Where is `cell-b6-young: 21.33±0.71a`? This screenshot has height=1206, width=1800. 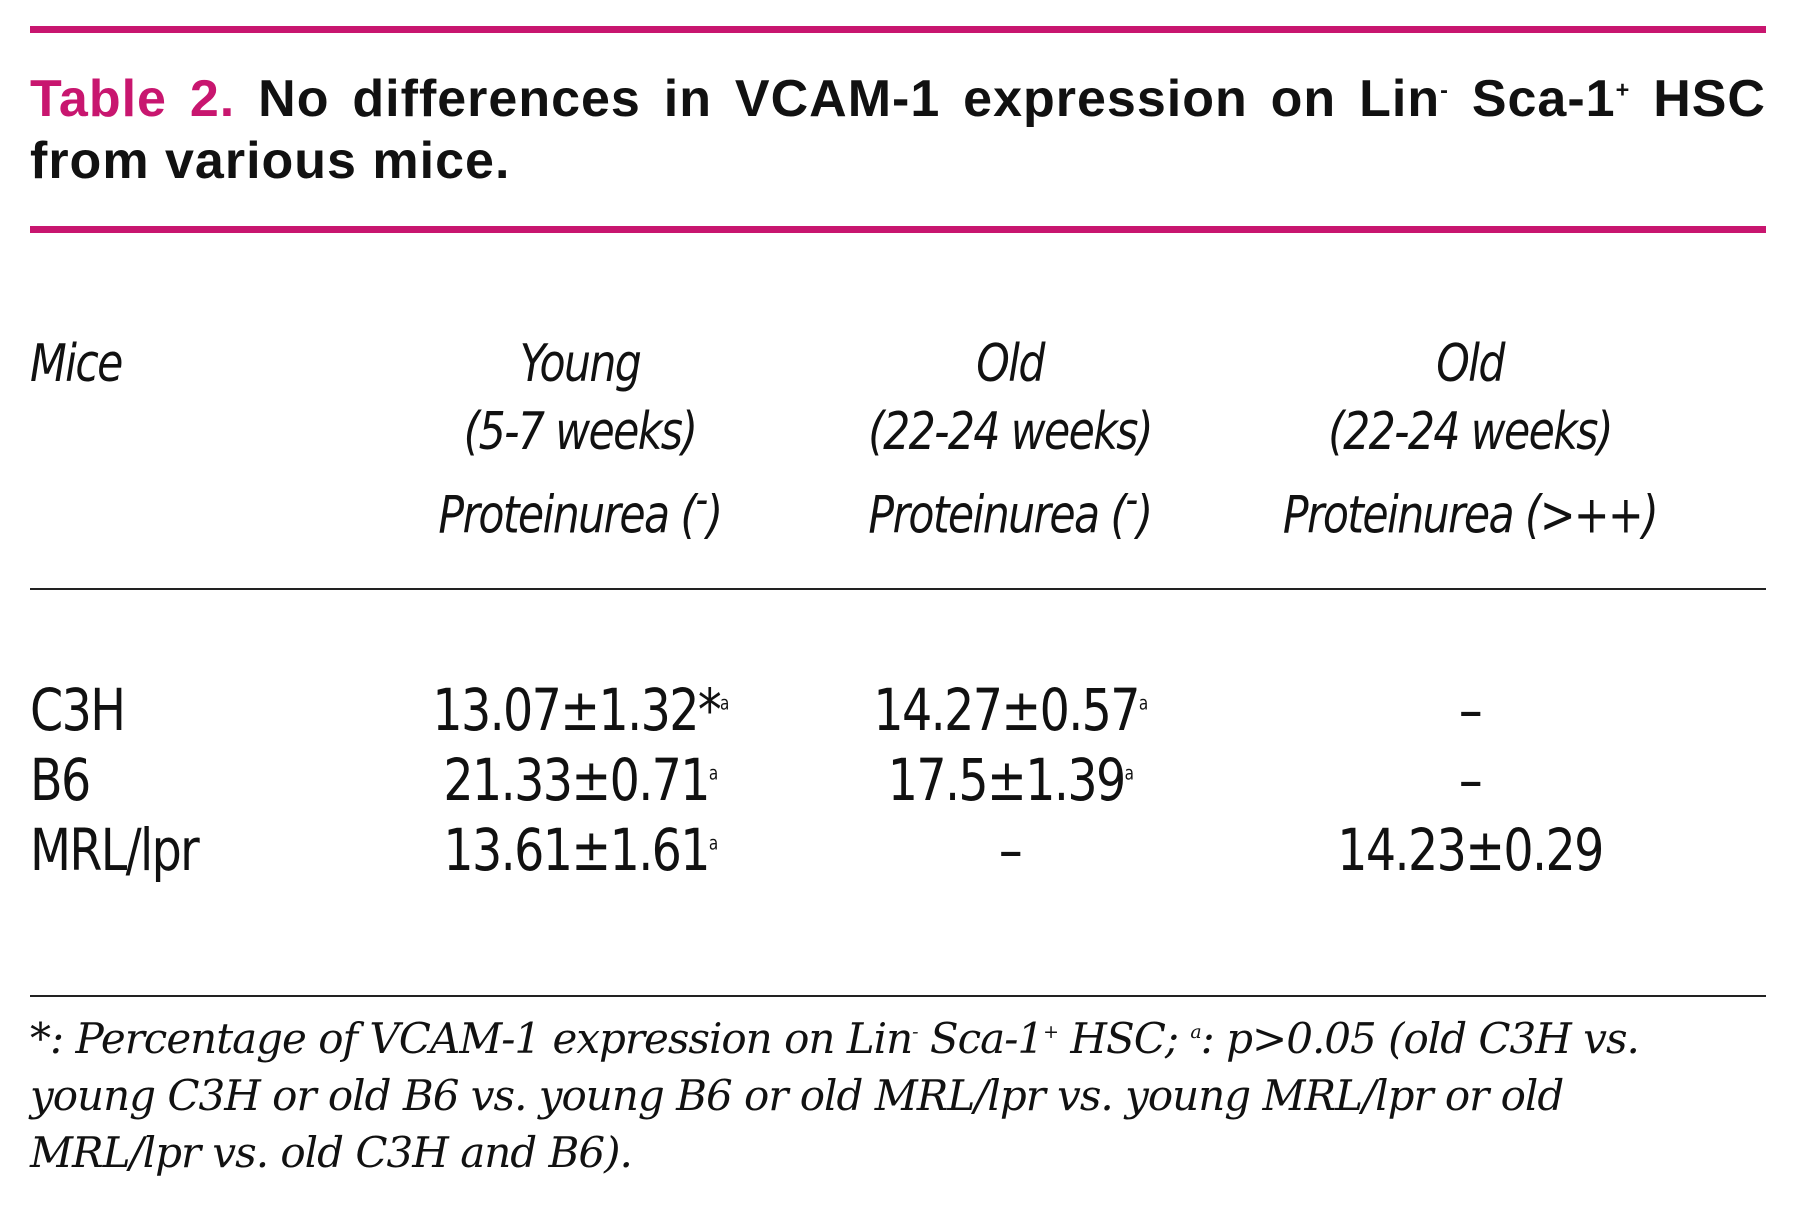 cell-b6-young: 21.33±0.71a is located at coordinates (580, 780).